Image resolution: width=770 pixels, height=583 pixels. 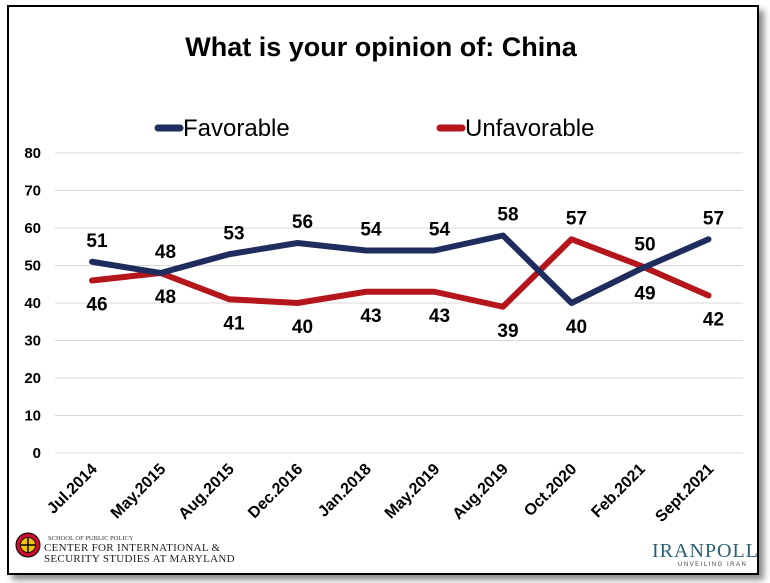 What do you see at coordinates (713, 320) in the screenshot?
I see `data-label-unfavorable: 42` at bounding box center [713, 320].